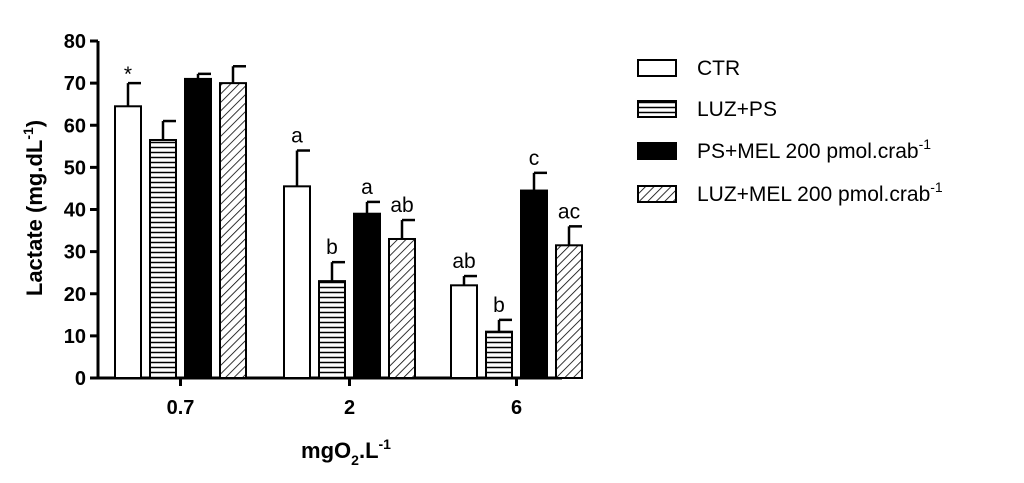 The image size is (1024, 483). Describe the element at coordinates (349, 408) in the screenshot. I see `x-tick-label: 2` at that location.